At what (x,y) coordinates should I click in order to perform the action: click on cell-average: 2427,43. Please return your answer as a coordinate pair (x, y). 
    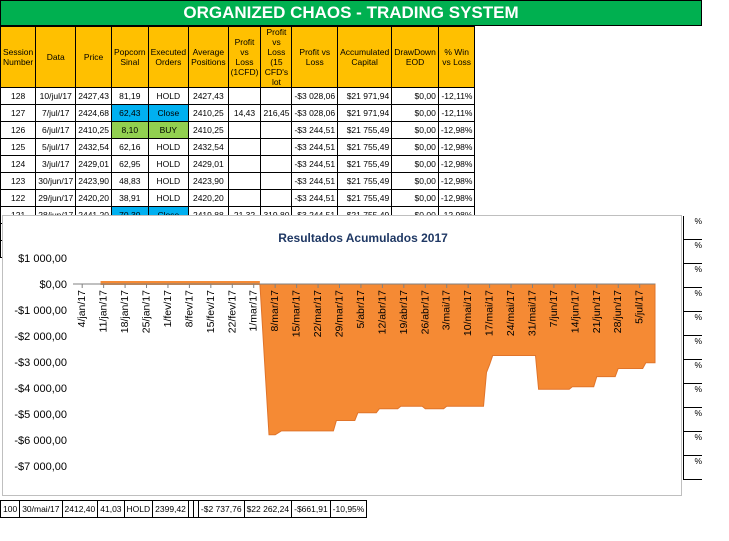
    Looking at the image, I should click on (208, 96).